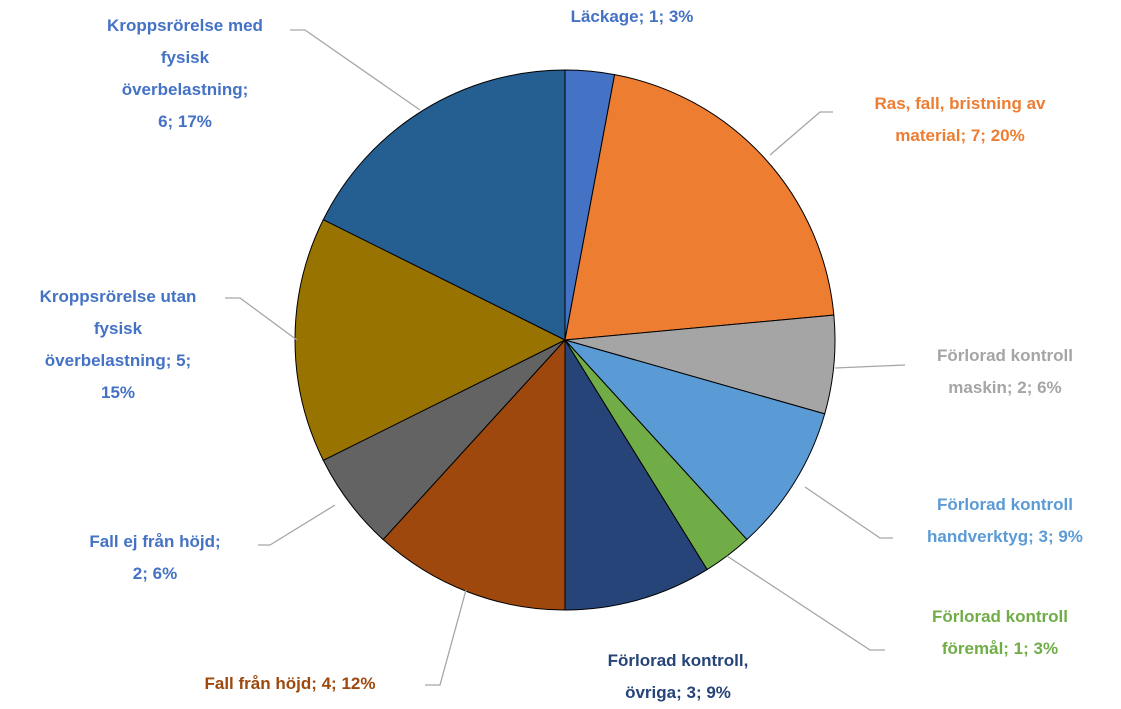 The image size is (1121, 709). What do you see at coordinates (1005, 536) in the screenshot?
I see `data-label-line: handverktyg; 3; 9%` at bounding box center [1005, 536].